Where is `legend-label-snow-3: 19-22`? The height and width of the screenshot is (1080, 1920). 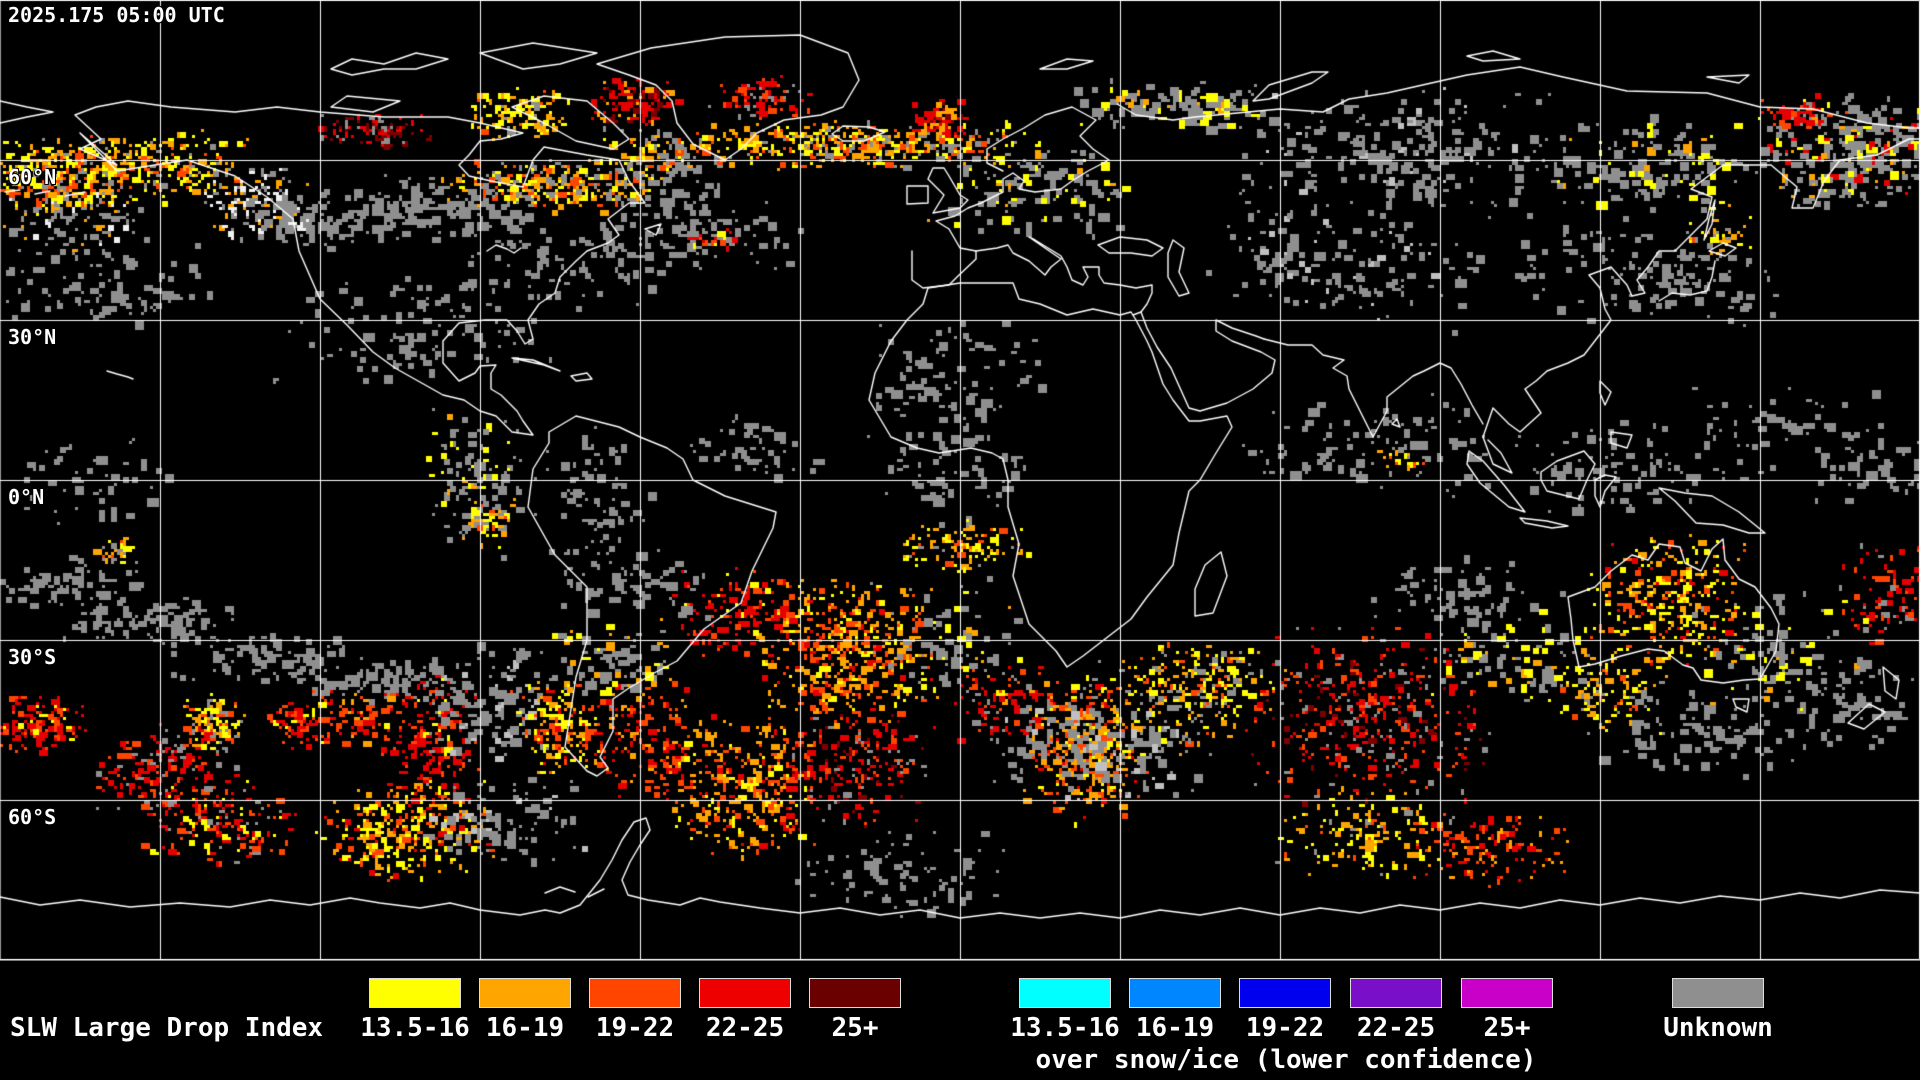
legend-label-snow-3: 19-22 is located at coordinates (1285, 1028).